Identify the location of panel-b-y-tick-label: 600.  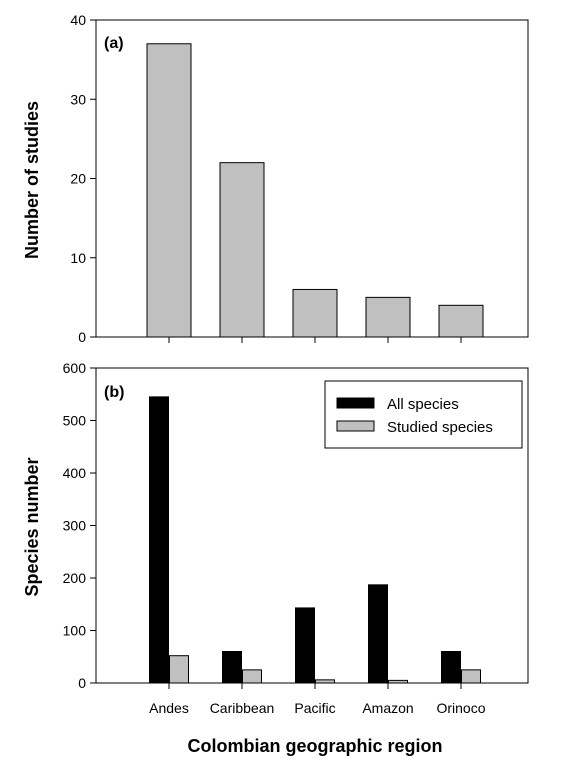
(75, 368).